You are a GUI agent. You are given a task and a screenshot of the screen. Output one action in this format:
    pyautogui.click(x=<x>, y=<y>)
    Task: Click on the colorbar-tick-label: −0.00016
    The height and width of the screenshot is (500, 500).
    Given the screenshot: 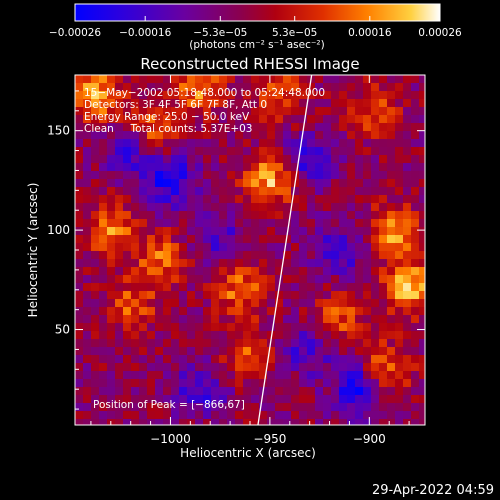 What is the action you would take?
    pyautogui.click(x=145, y=33)
    